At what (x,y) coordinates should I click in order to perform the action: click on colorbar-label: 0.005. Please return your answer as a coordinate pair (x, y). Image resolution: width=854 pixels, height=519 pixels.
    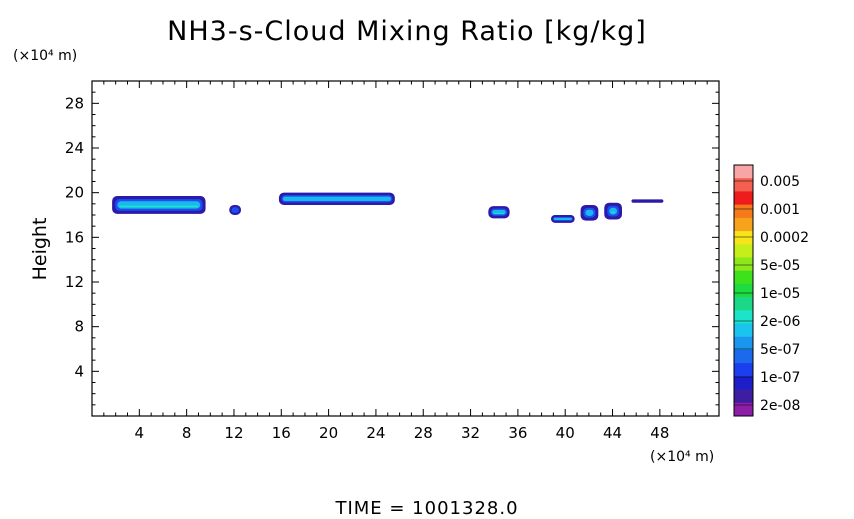
    Looking at the image, I should click on (780, 182).